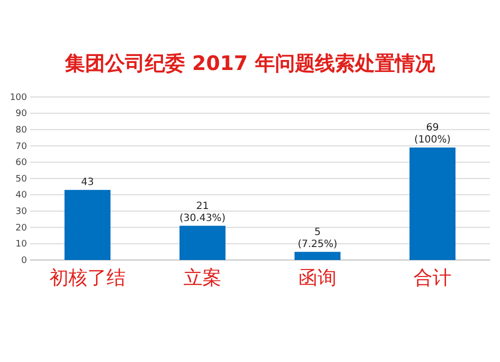 This screenshot has width=500, height=362. What do you see at coordinates (317, 277) in the screenshot?
I see `x-tick-label: 函询` at bounding box center [317, 277].